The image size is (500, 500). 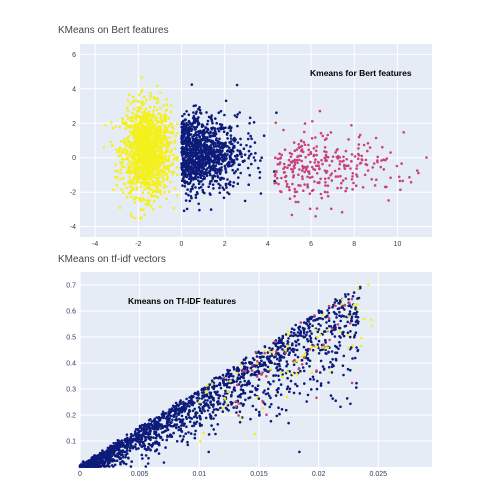 What do you see at coordinates (71, 338) in the screenshot?
I see `y-tick-label: 0.5` at bounding box center [71, 338].